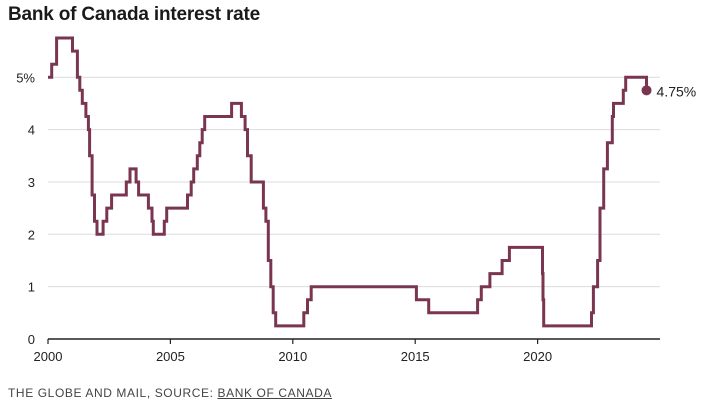  Describe the element at coordinates (48, 356) in the screenshot. I see `x-tick-label: 2000` at that location.